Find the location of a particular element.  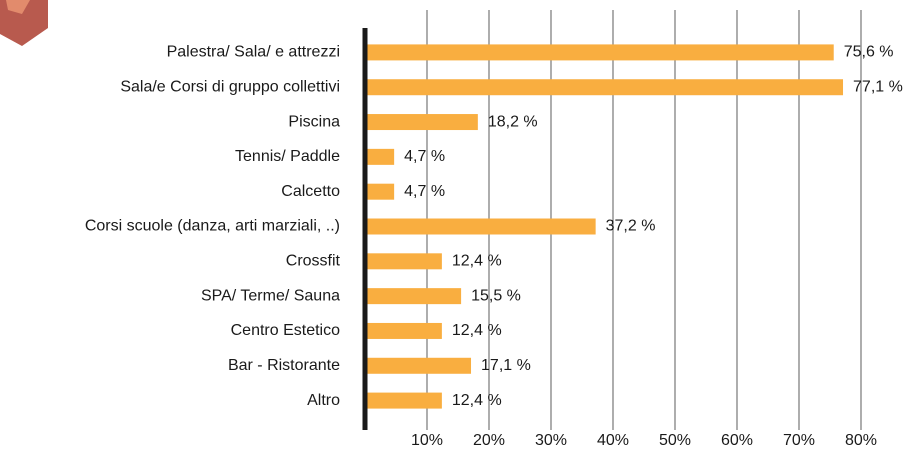

y-tick-label: SPA/ Terme/ Sauna is located at coordinates (270, 295).